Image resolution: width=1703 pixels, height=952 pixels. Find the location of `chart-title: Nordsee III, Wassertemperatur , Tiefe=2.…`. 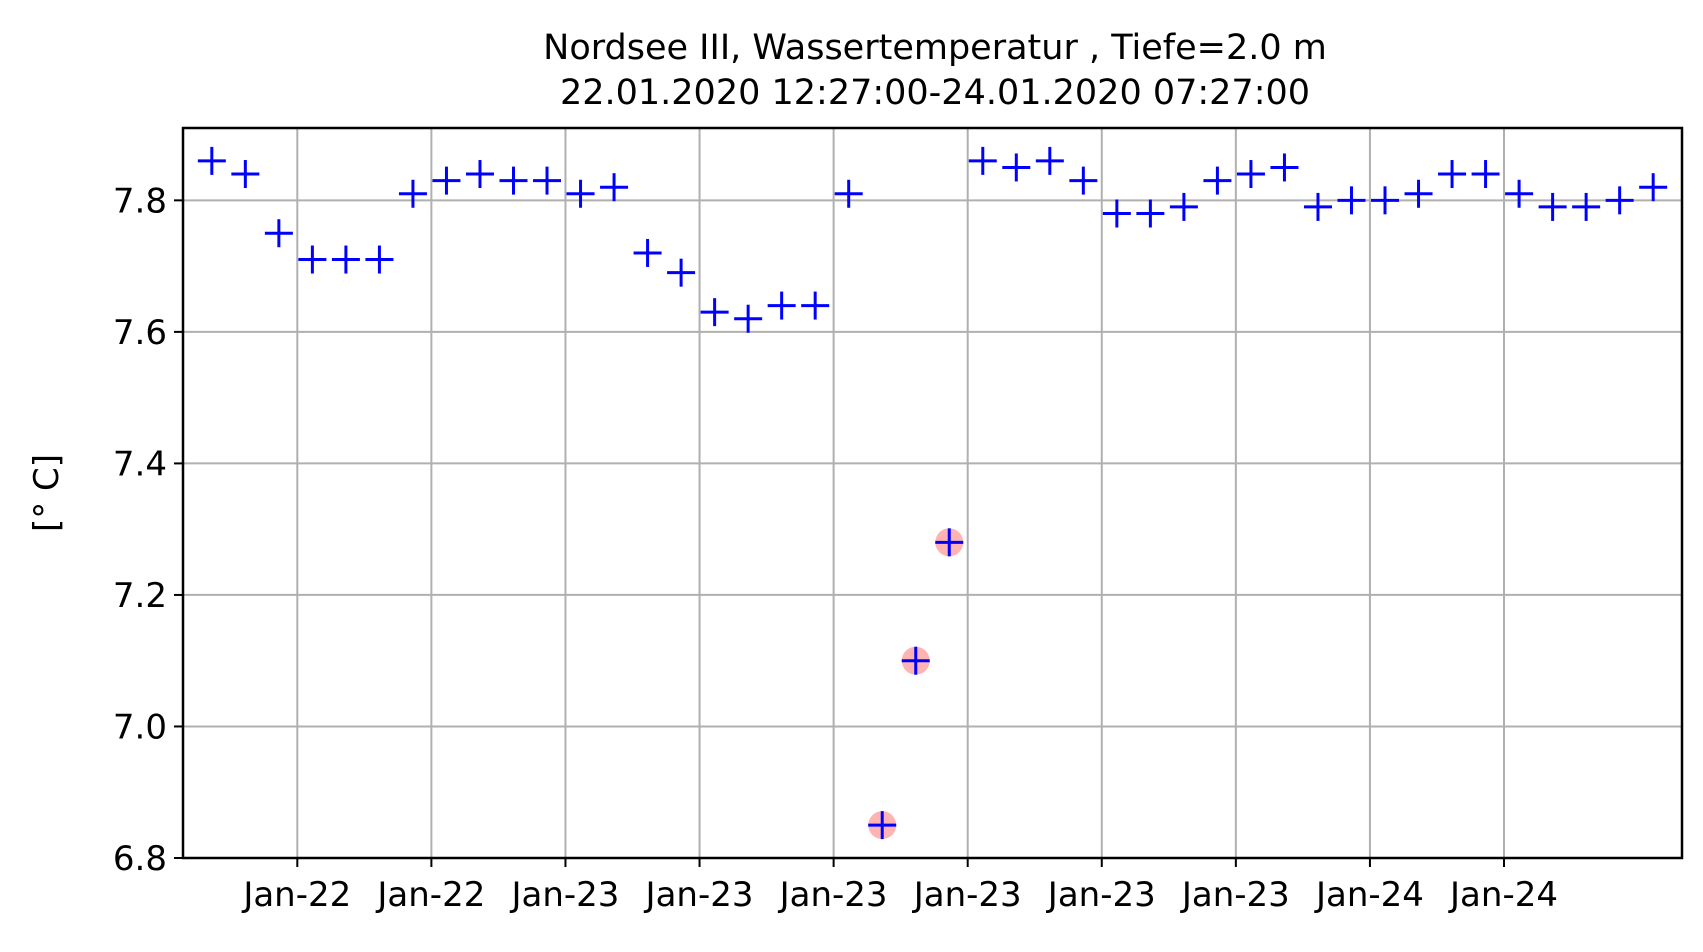

chart-title: Nordsee III, Wassertemperatur , Tiefe=2.… is located at coordinates (935, 48).